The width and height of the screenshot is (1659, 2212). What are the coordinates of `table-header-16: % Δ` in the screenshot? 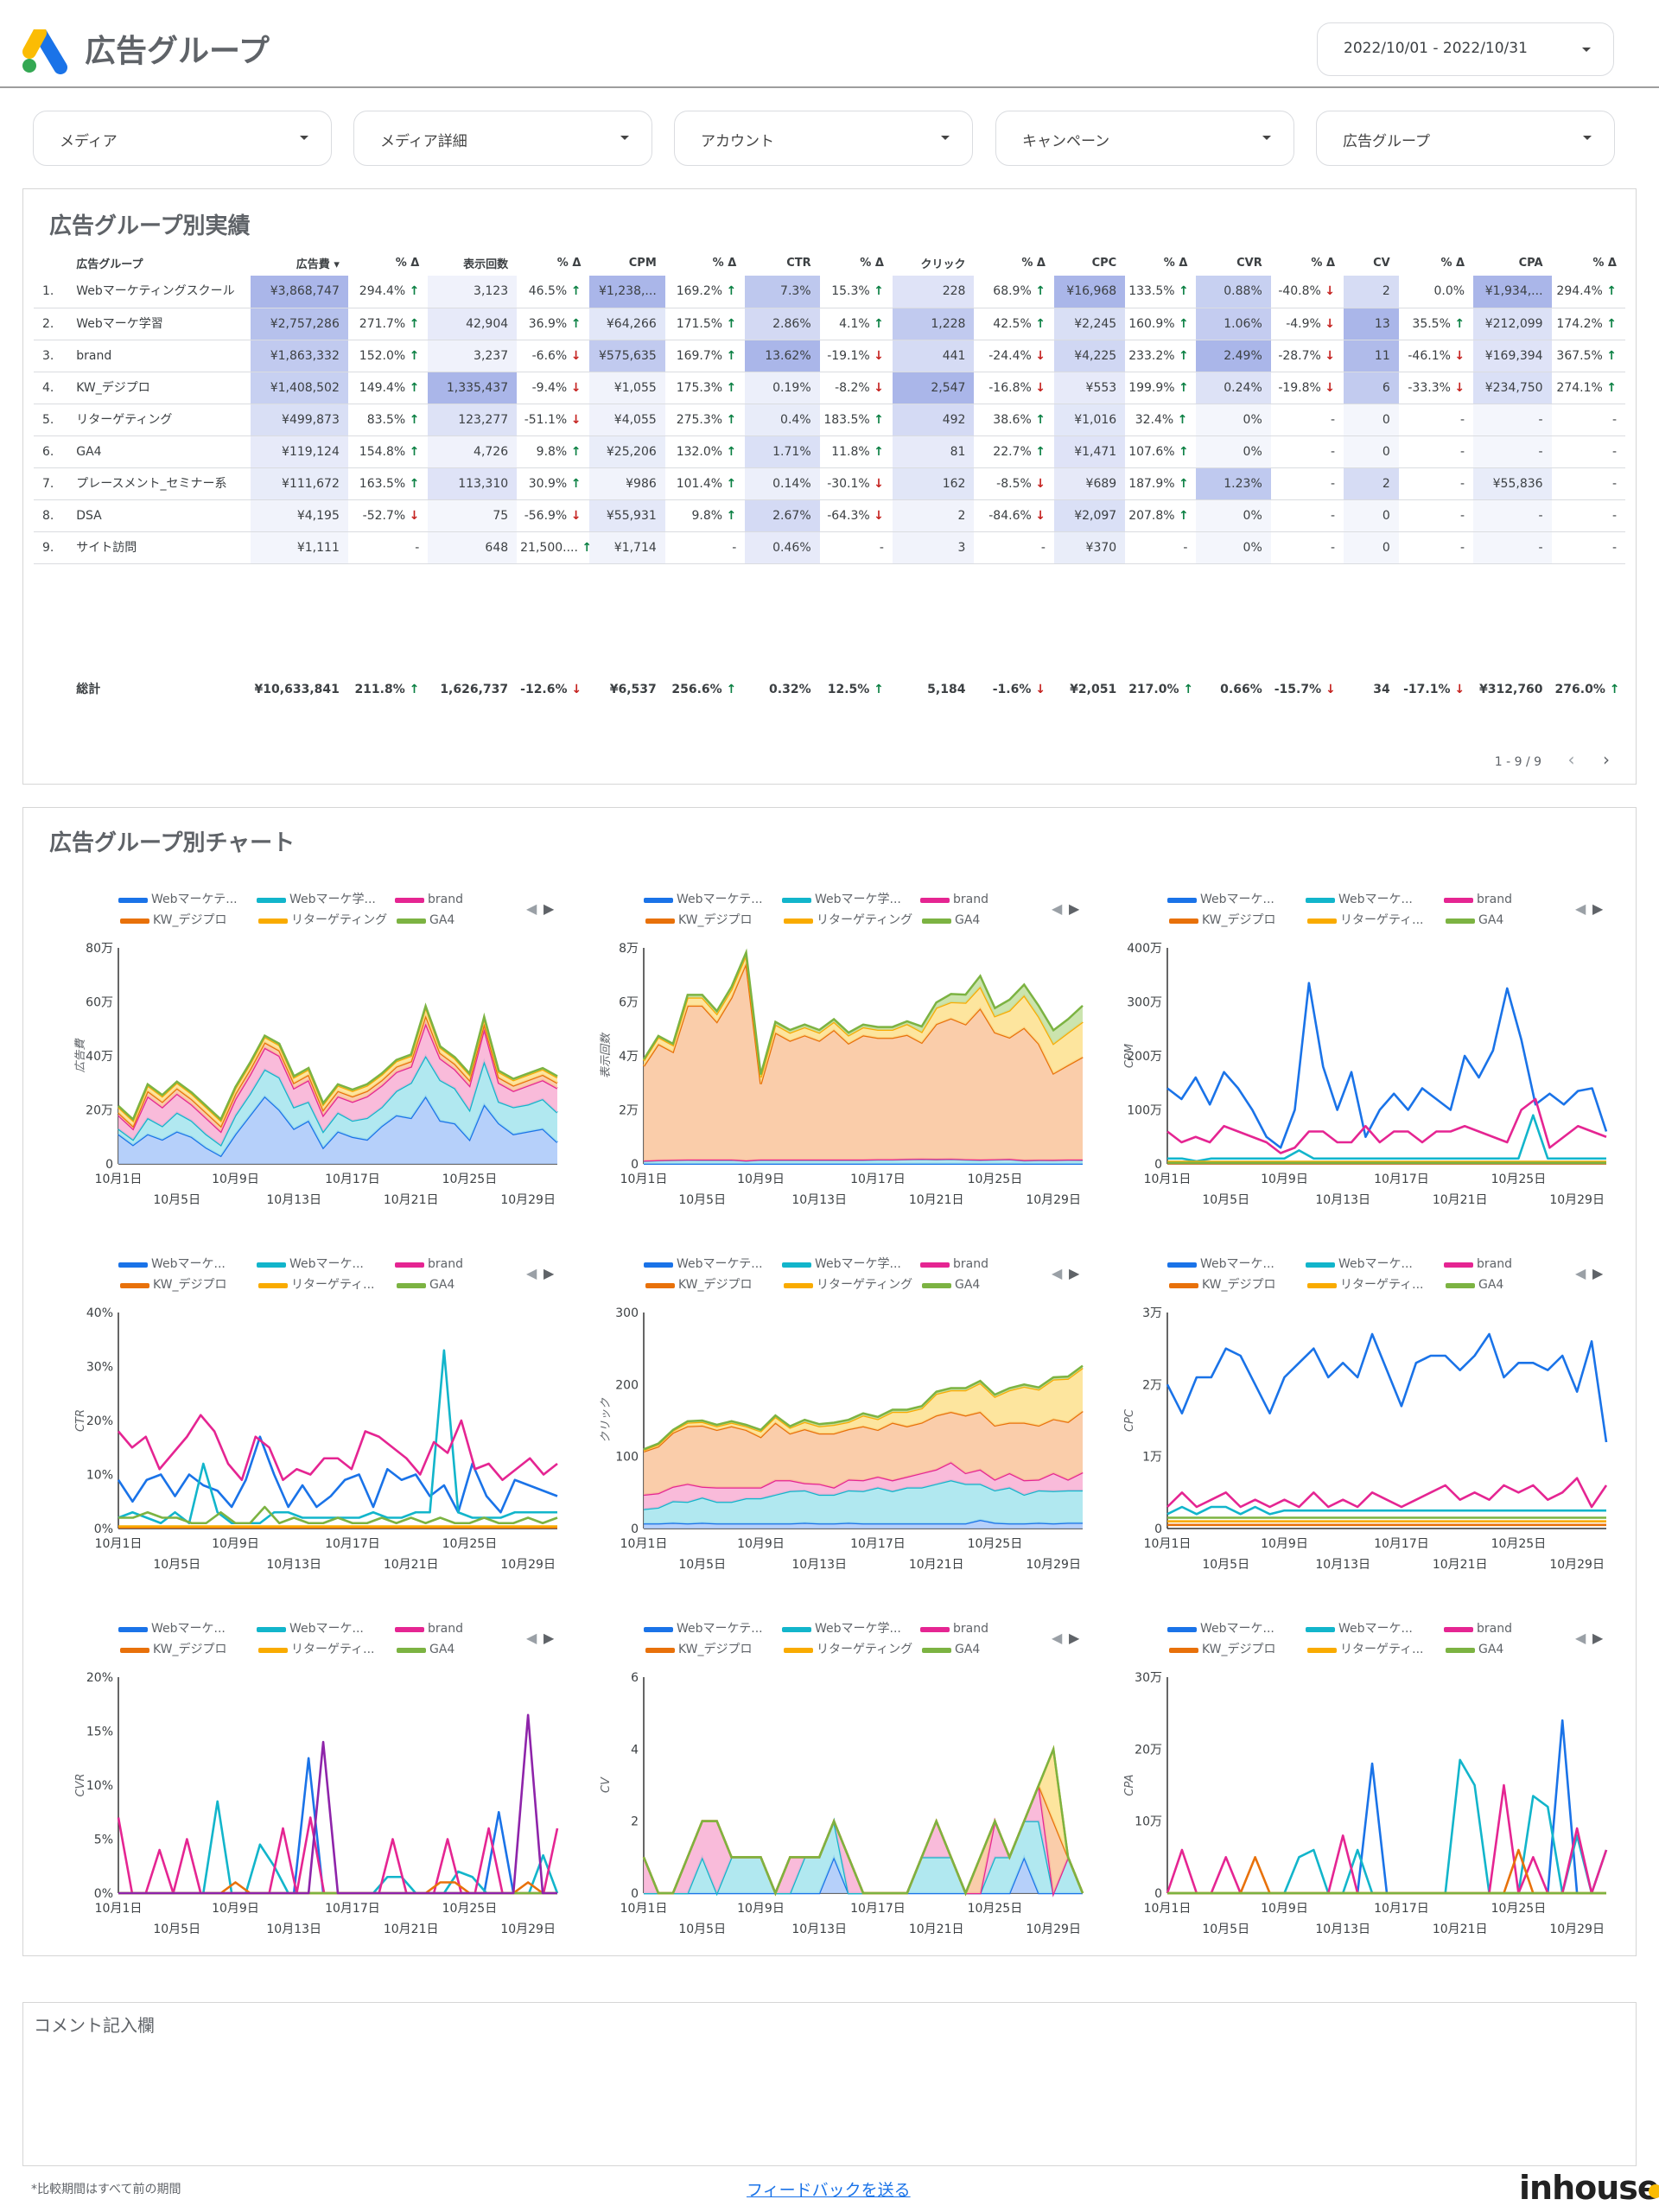 It's located at (1452, 263).